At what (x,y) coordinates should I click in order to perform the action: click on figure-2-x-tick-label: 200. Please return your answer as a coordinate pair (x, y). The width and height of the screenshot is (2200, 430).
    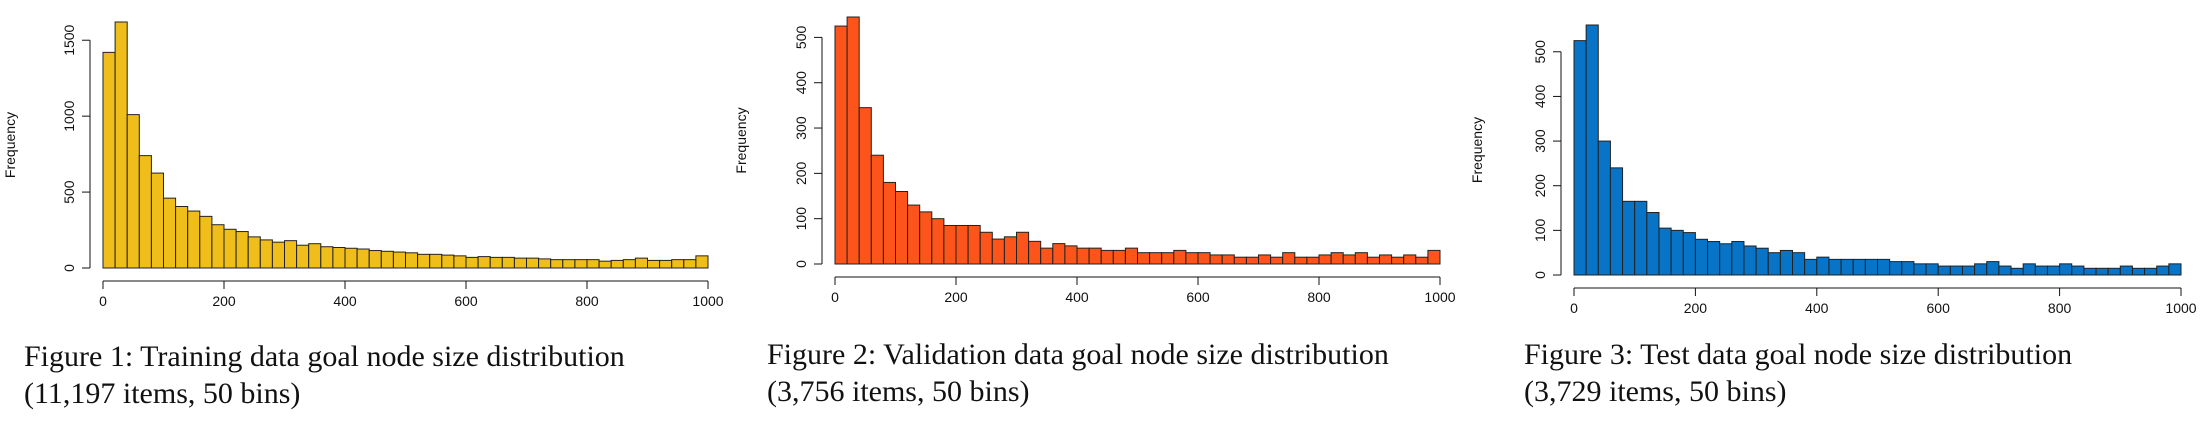
    Looking at the image, I should click on (956, 297).